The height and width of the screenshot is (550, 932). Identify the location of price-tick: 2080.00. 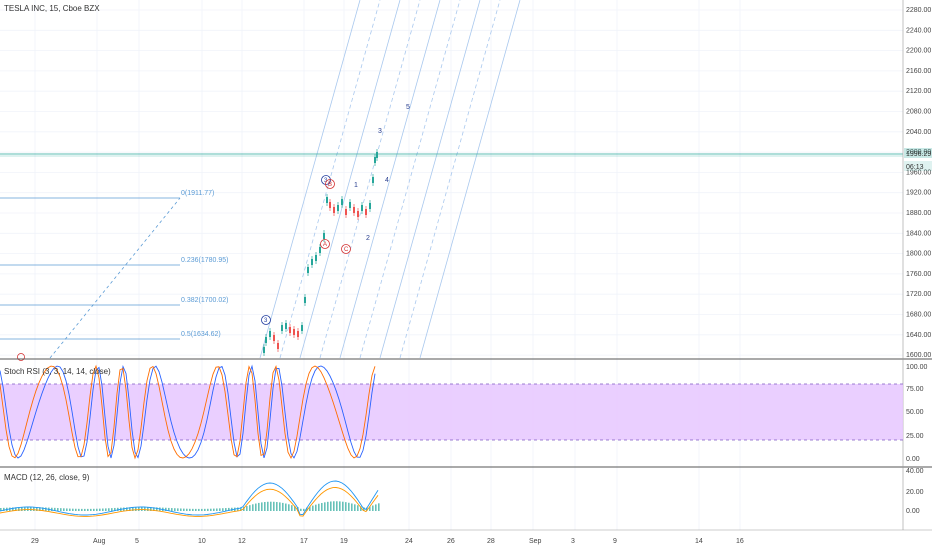
(918, 112).